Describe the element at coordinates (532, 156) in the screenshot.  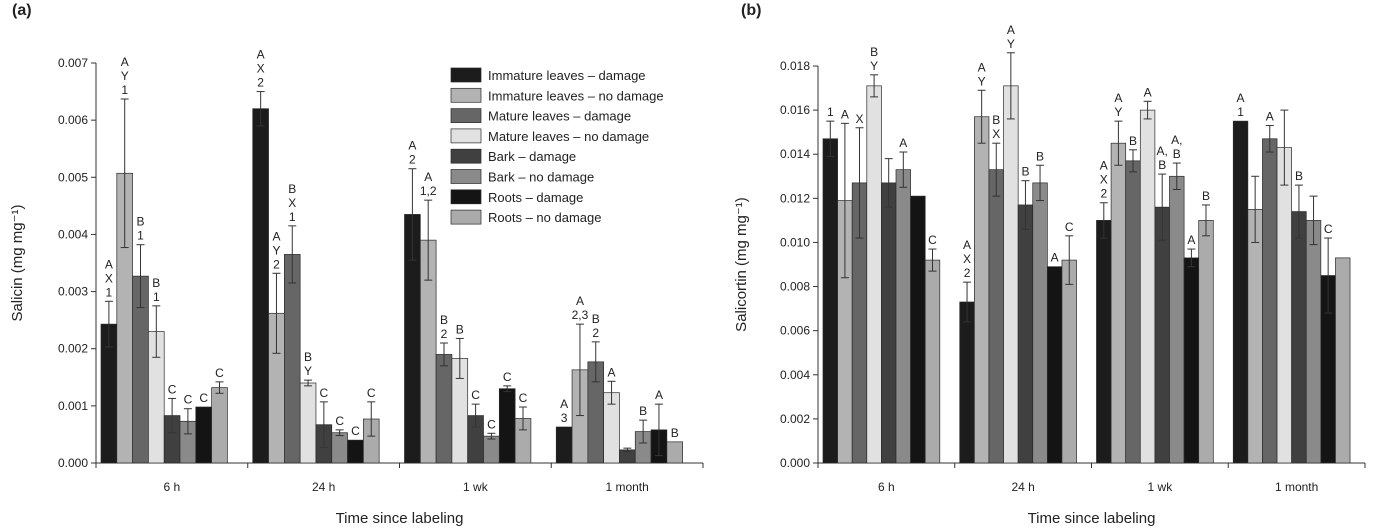
I see `legend-label: Bark – damage` at that location.